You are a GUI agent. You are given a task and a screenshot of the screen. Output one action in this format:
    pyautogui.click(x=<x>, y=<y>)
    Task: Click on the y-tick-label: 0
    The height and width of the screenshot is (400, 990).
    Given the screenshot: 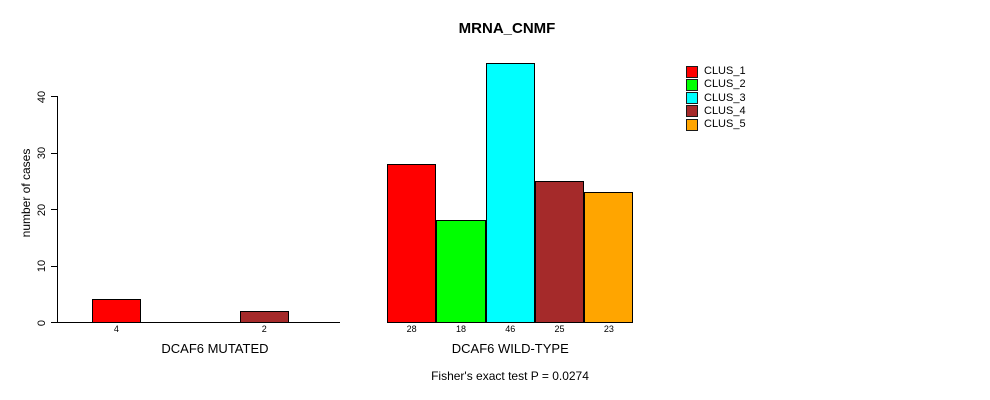 What is the action you would take?
    pyautogui.click(x=42, y=322)
    